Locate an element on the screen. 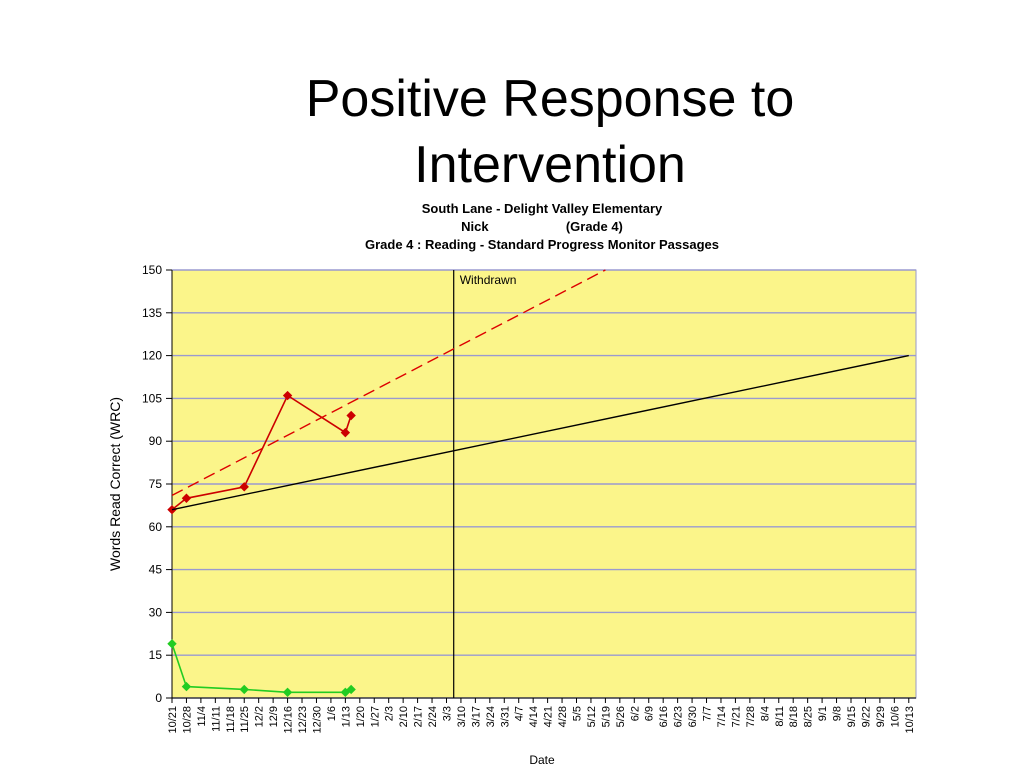 Image resolution: width=1024 pixels, height=768 pixels. x-tick-label: 12/2 is located at coordinates (260, 716).